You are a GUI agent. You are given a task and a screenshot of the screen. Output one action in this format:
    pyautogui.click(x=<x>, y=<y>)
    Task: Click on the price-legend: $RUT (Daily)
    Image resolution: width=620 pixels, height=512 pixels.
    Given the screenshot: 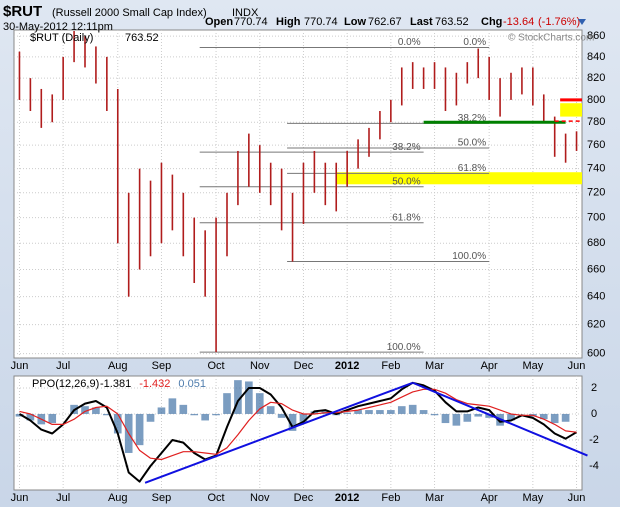 What is the action you would take?
    pyautogui.click(x=61, y=38)
    